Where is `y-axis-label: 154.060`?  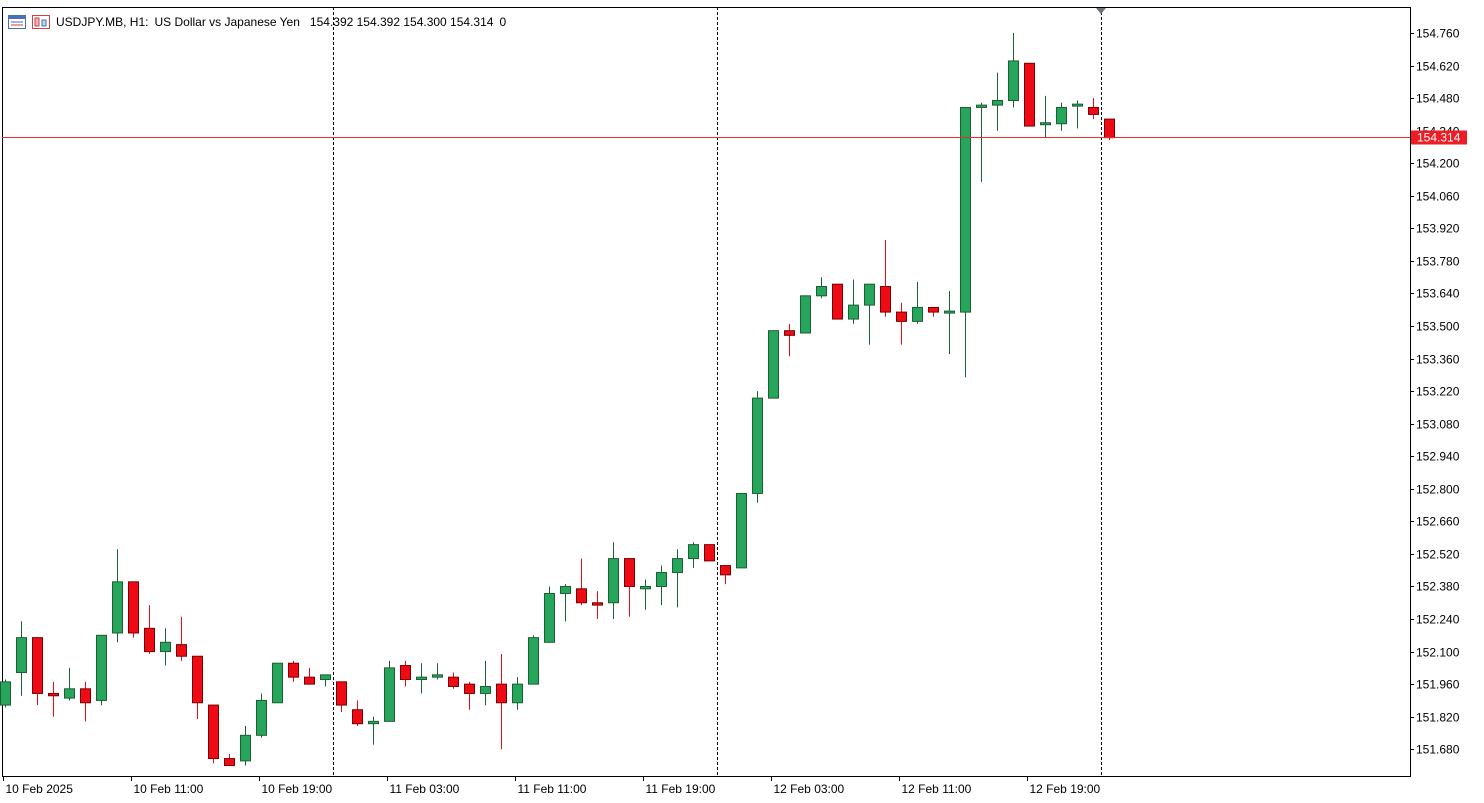 y-axis-label: 154.060 is located at coordinates (1438, 197).